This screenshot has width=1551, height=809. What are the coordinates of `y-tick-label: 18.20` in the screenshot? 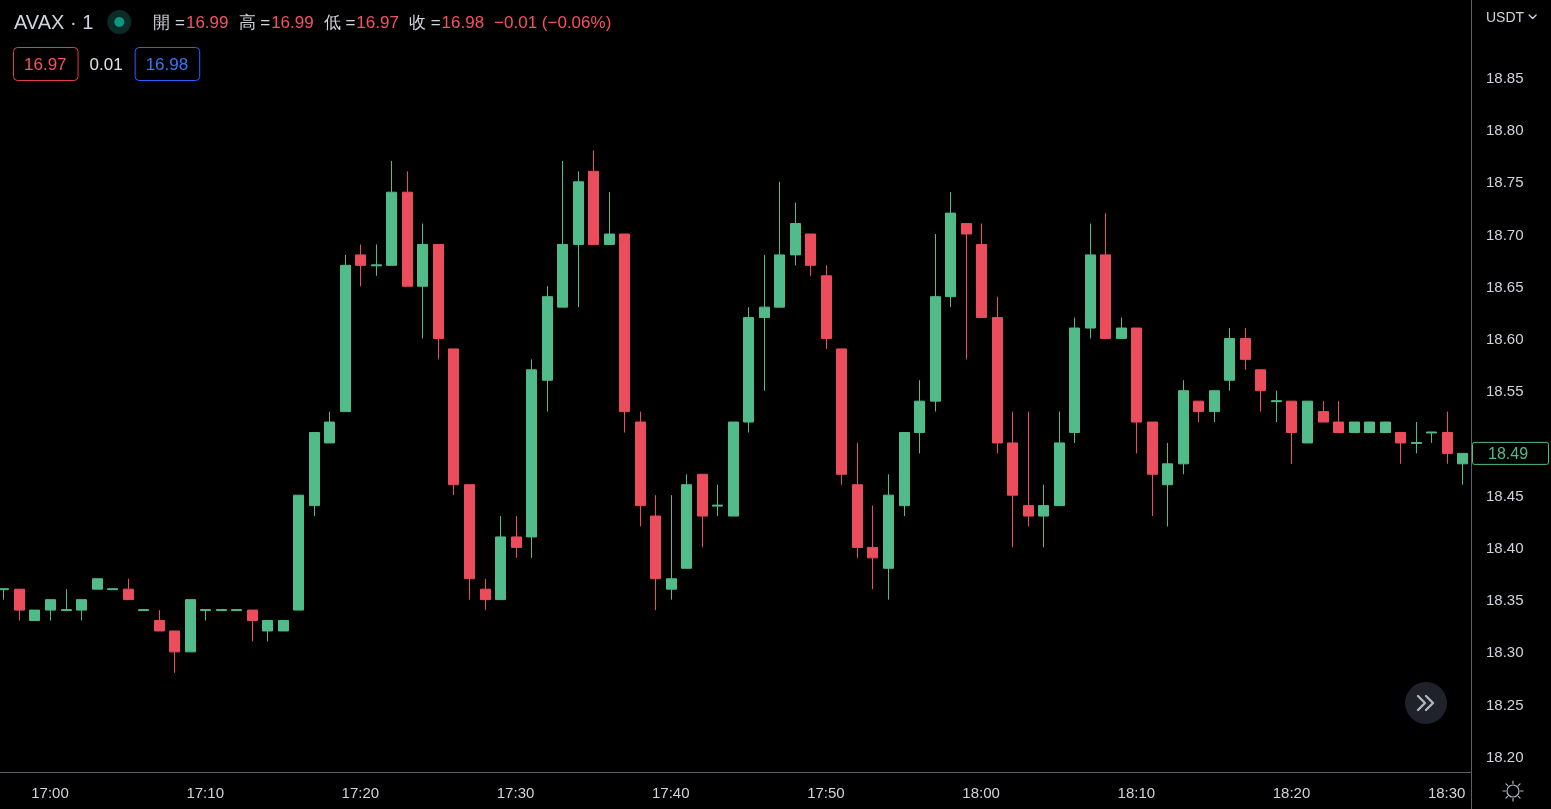 It's located at (1505, 756).